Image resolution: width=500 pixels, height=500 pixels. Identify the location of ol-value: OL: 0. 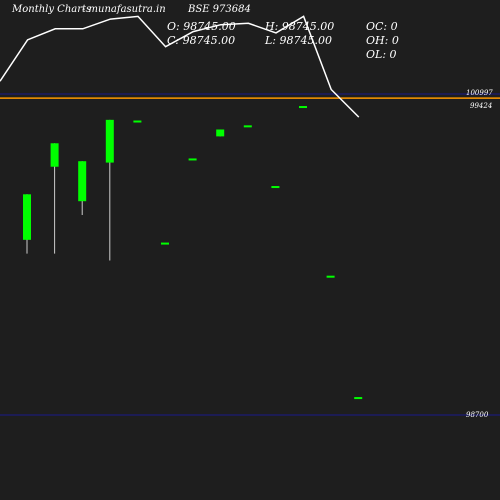
(381, 54).